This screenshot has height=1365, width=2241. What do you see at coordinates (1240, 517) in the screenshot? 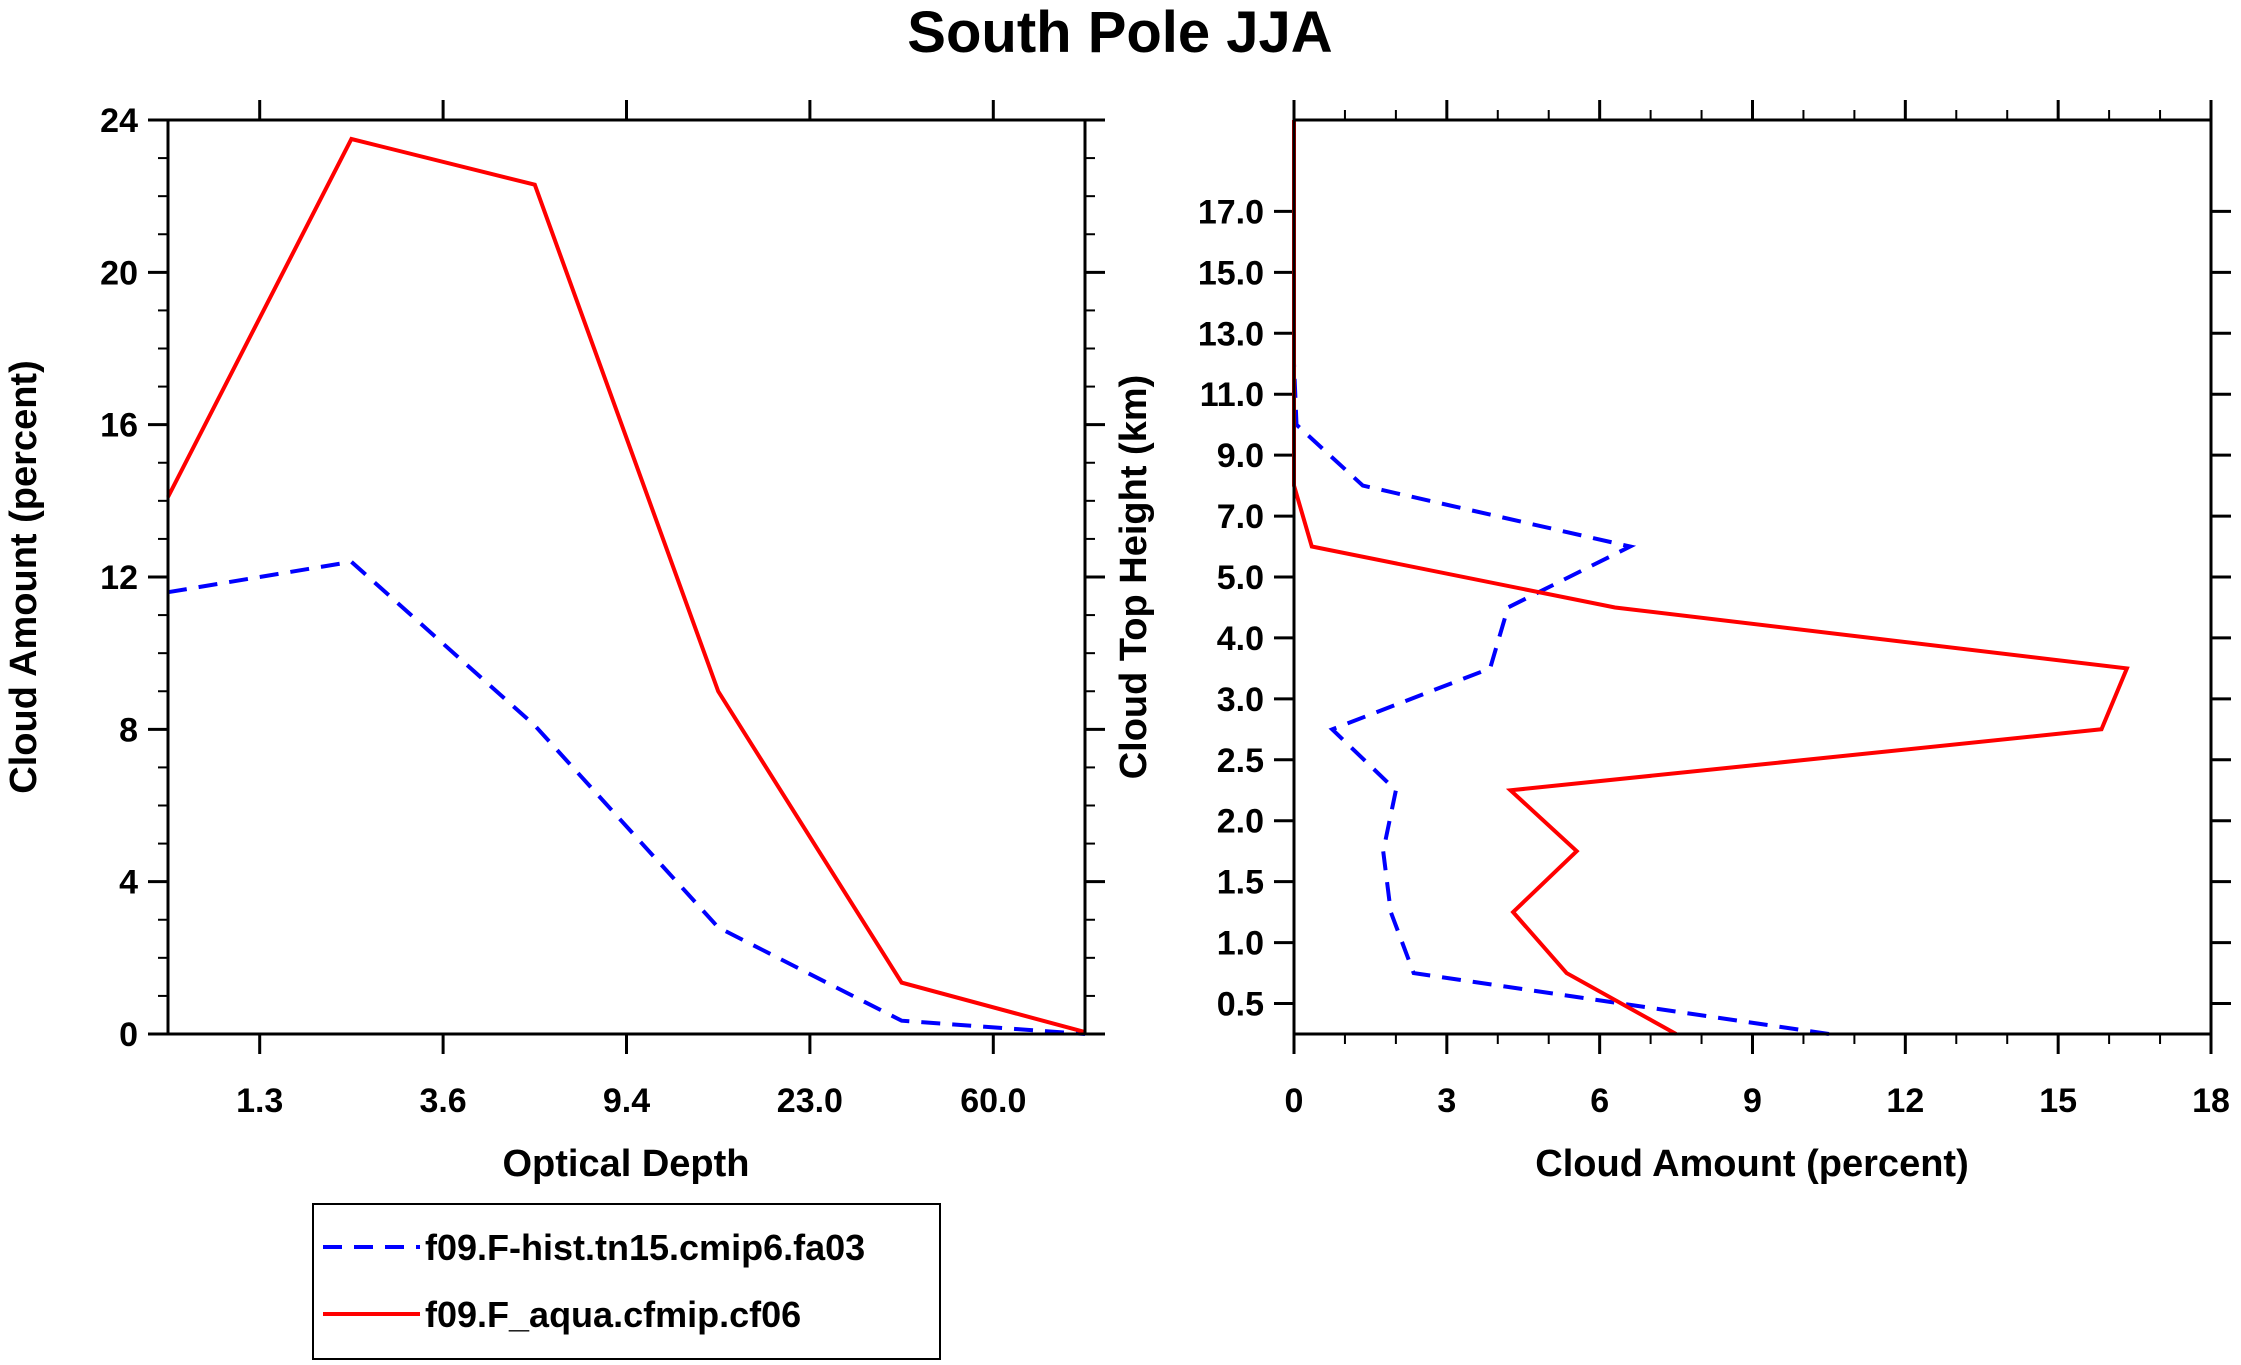
I see `right-y-tick-label: 7.0` at bounding box center [1240, 517].